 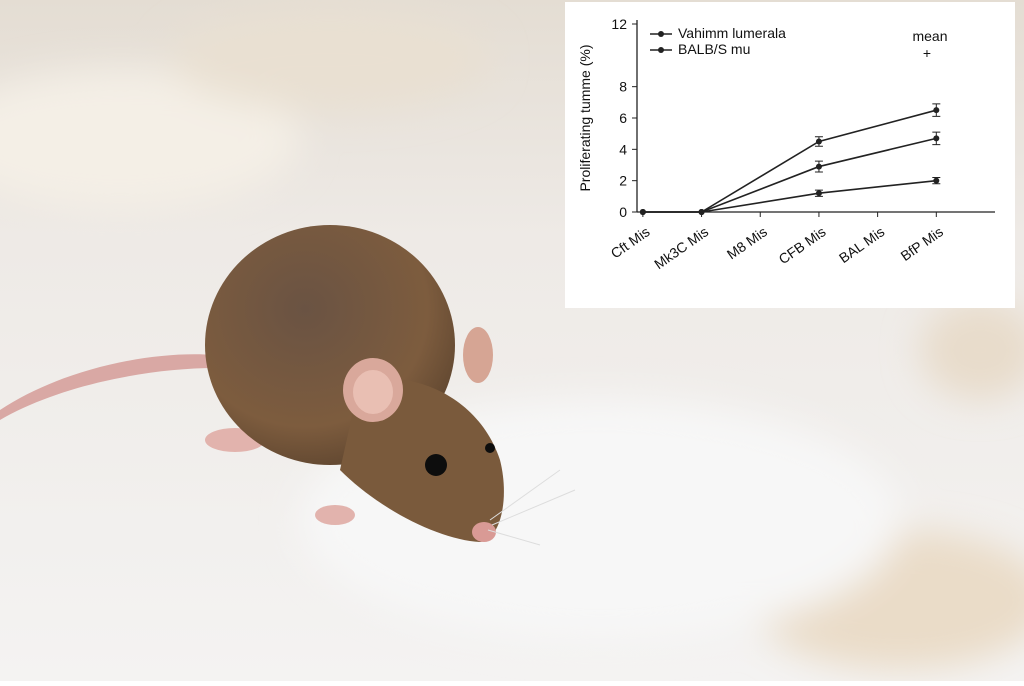 I want to click on y-tick-label: 4, so click(x=623, y=149).